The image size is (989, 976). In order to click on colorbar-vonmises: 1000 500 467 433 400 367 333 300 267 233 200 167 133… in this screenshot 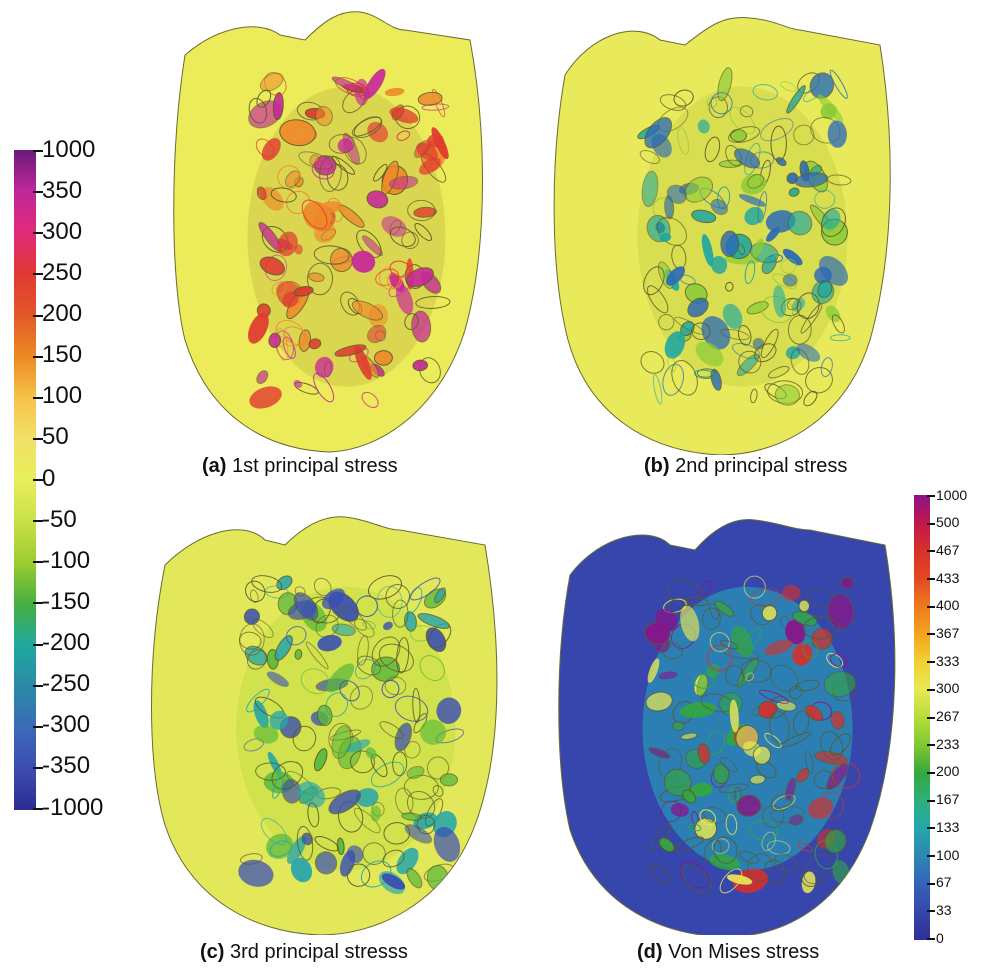, I will do `click(950, 716)`.